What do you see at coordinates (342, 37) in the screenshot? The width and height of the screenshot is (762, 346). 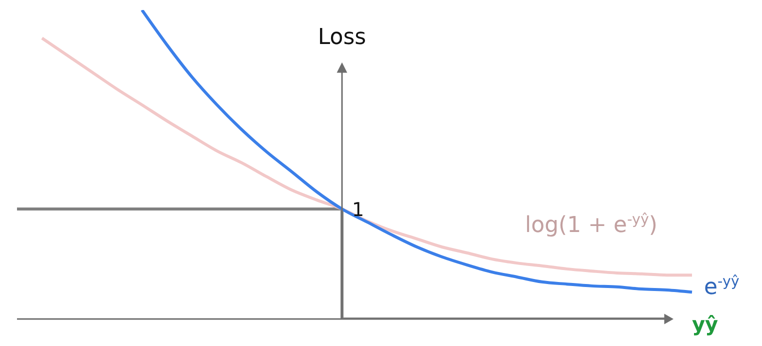 I see `y-axis-title: Loss` at bounding box center [342, 37].